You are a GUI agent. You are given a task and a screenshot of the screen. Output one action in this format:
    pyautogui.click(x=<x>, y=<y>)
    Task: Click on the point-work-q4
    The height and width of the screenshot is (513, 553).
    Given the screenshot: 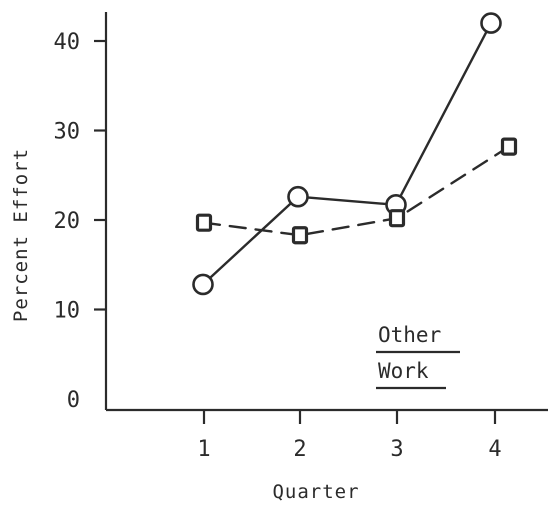 What is the action you would take?
    pyautogui.click(x=509, y=146)
    